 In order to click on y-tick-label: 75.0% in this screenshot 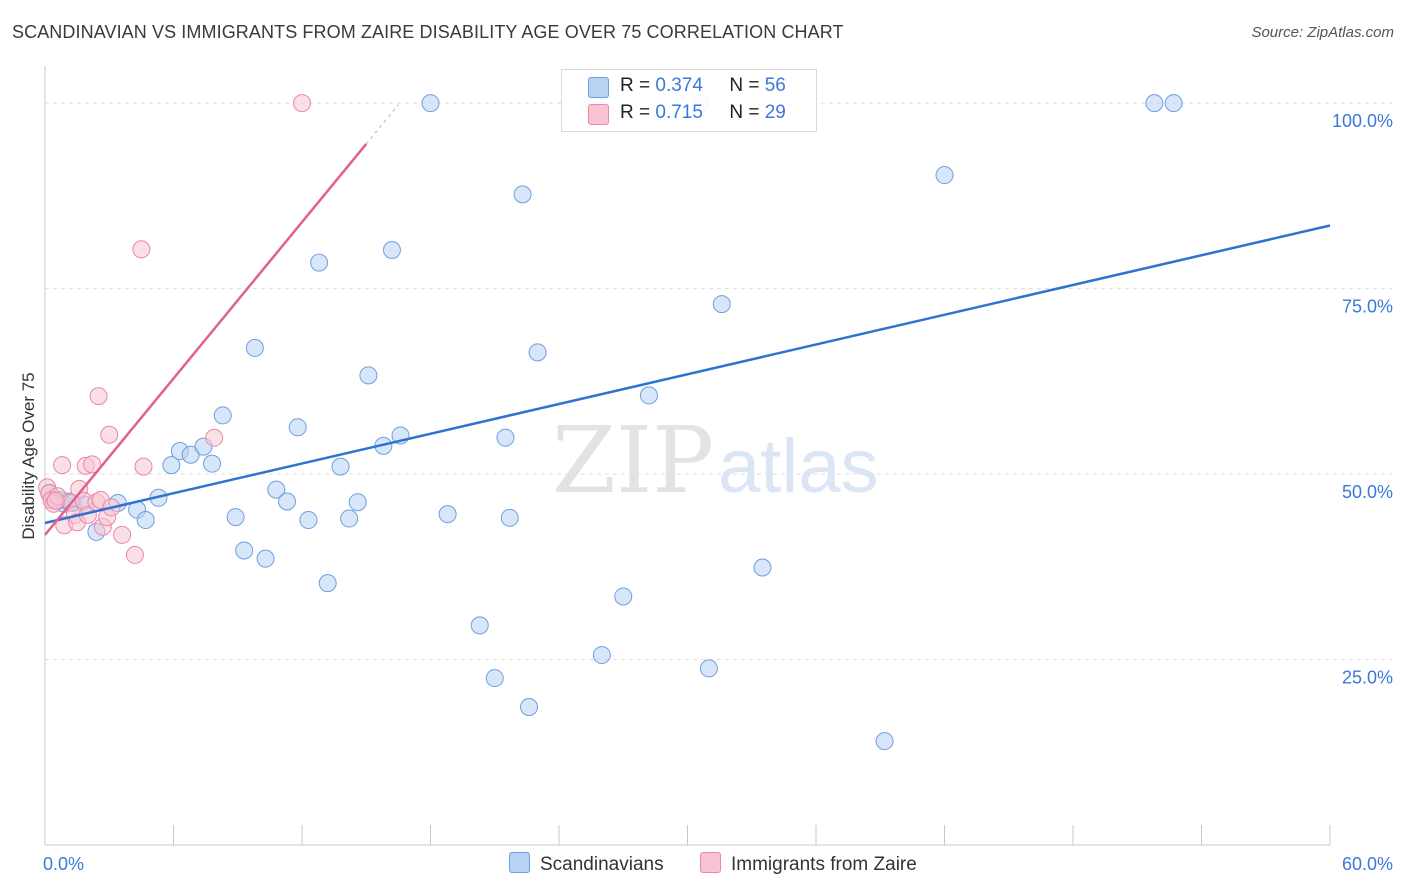, I will do `click(1367, 307)`.